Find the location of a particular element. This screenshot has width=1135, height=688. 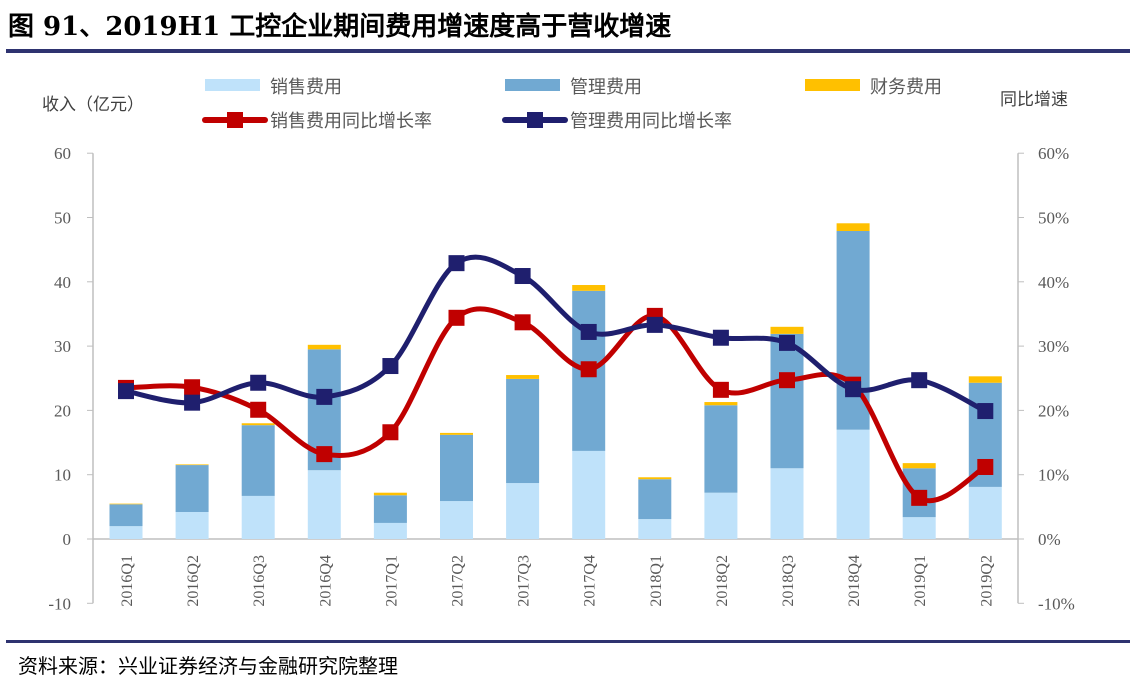

legend-label: 财务费用 is located at coordinates (906, 87).